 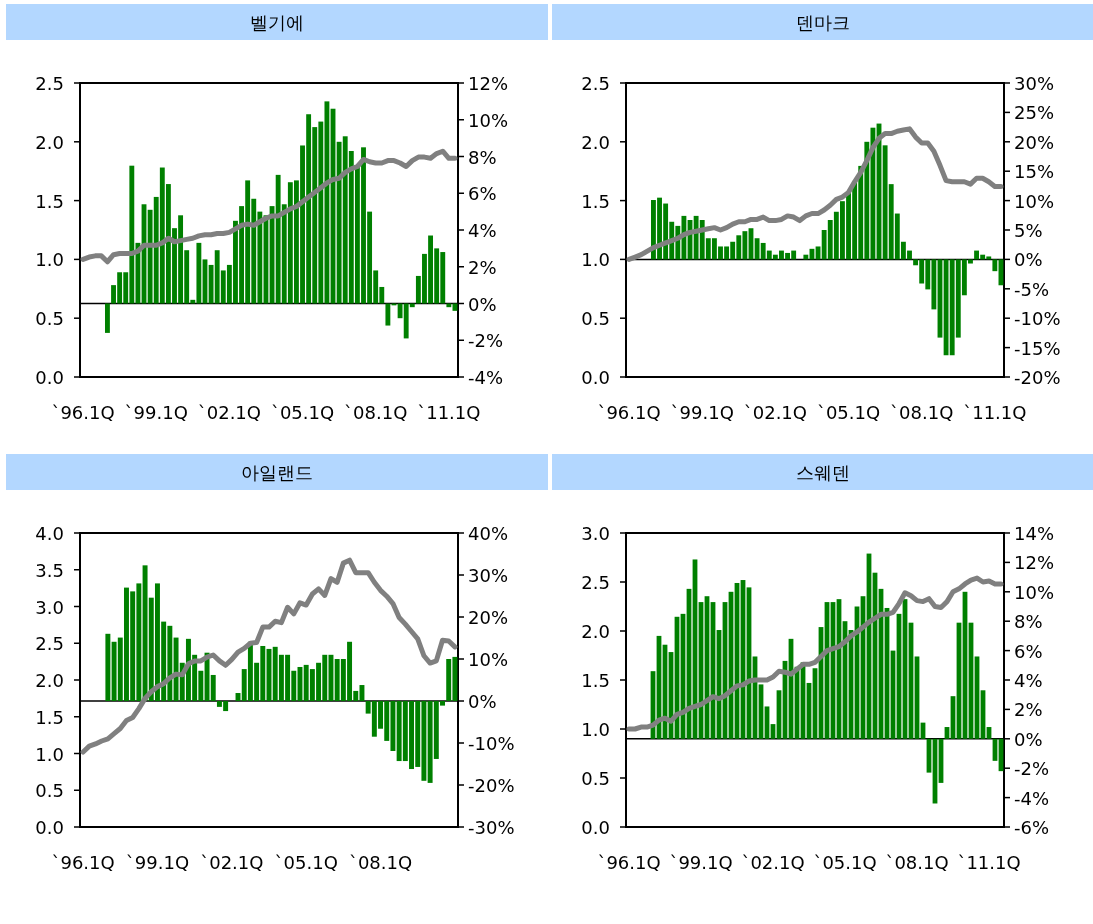 I want to click on y-tick-label: 4.0, so click(x=49, y=533).